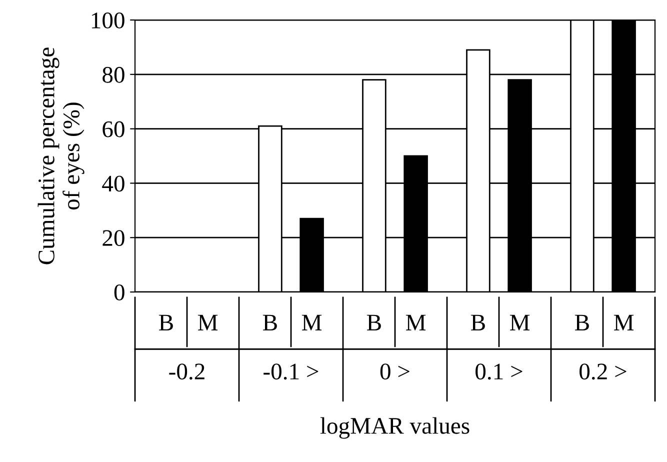 This screenshot has width=667, height=462. Describe the element at coordinates (113, 238) in the screenshot. I see `y-tick-label: 20` at that location.